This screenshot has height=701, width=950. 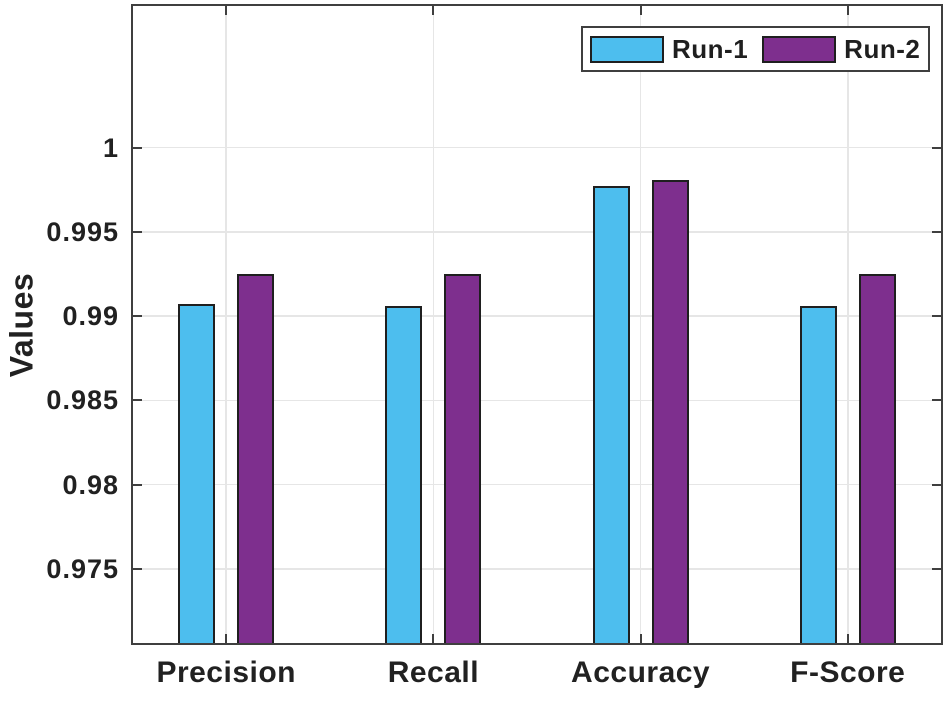 I want to click on y-tick-label: 0.975, so click(x=82, y=568).